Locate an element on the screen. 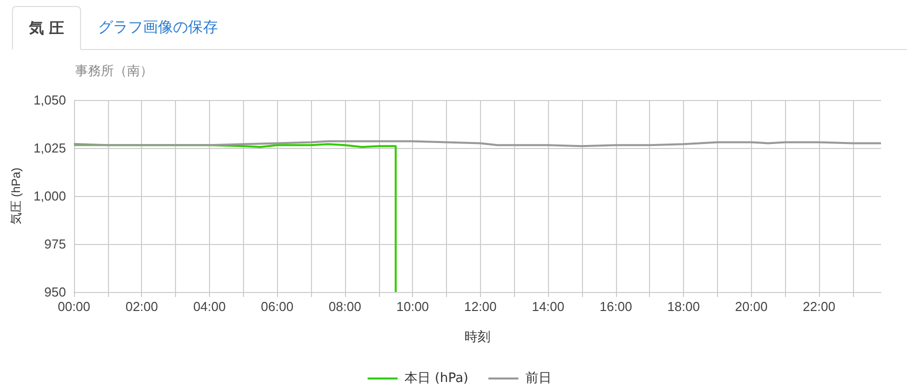 The image size is (919, 392). x-tick-label: 18:00 is located at coordinates (683, 306).